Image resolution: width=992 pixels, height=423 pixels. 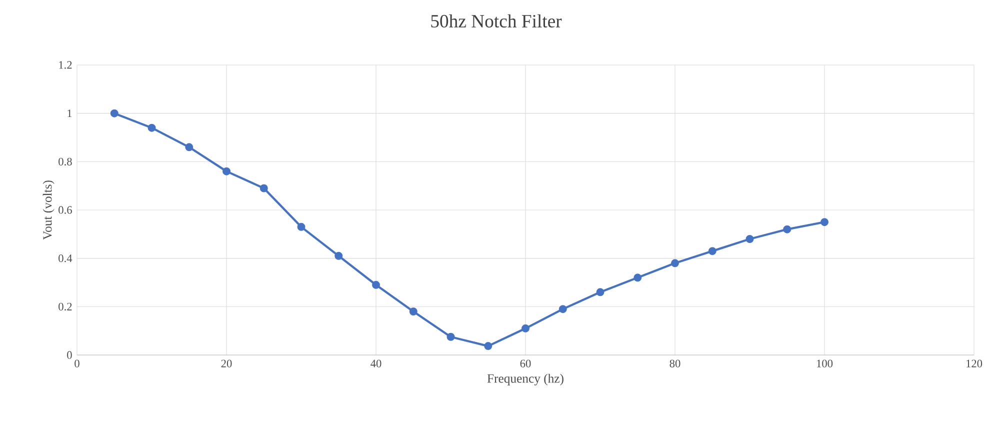 I want to click on y-tick-label: 1.2, so click(x=65, y=65).